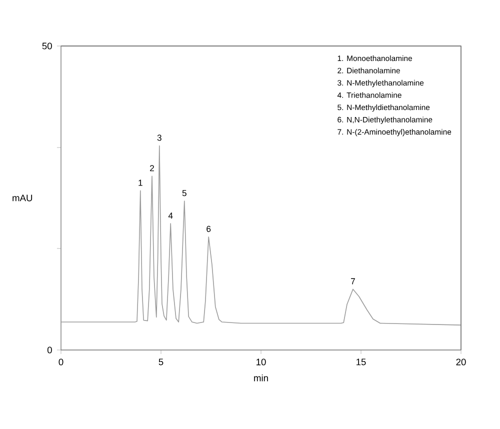 The width and height of the screenshot is (500, 429). Describe the element at coordinates (261, 378) in the screenshot. I see `x-axis-title: min` at that location.